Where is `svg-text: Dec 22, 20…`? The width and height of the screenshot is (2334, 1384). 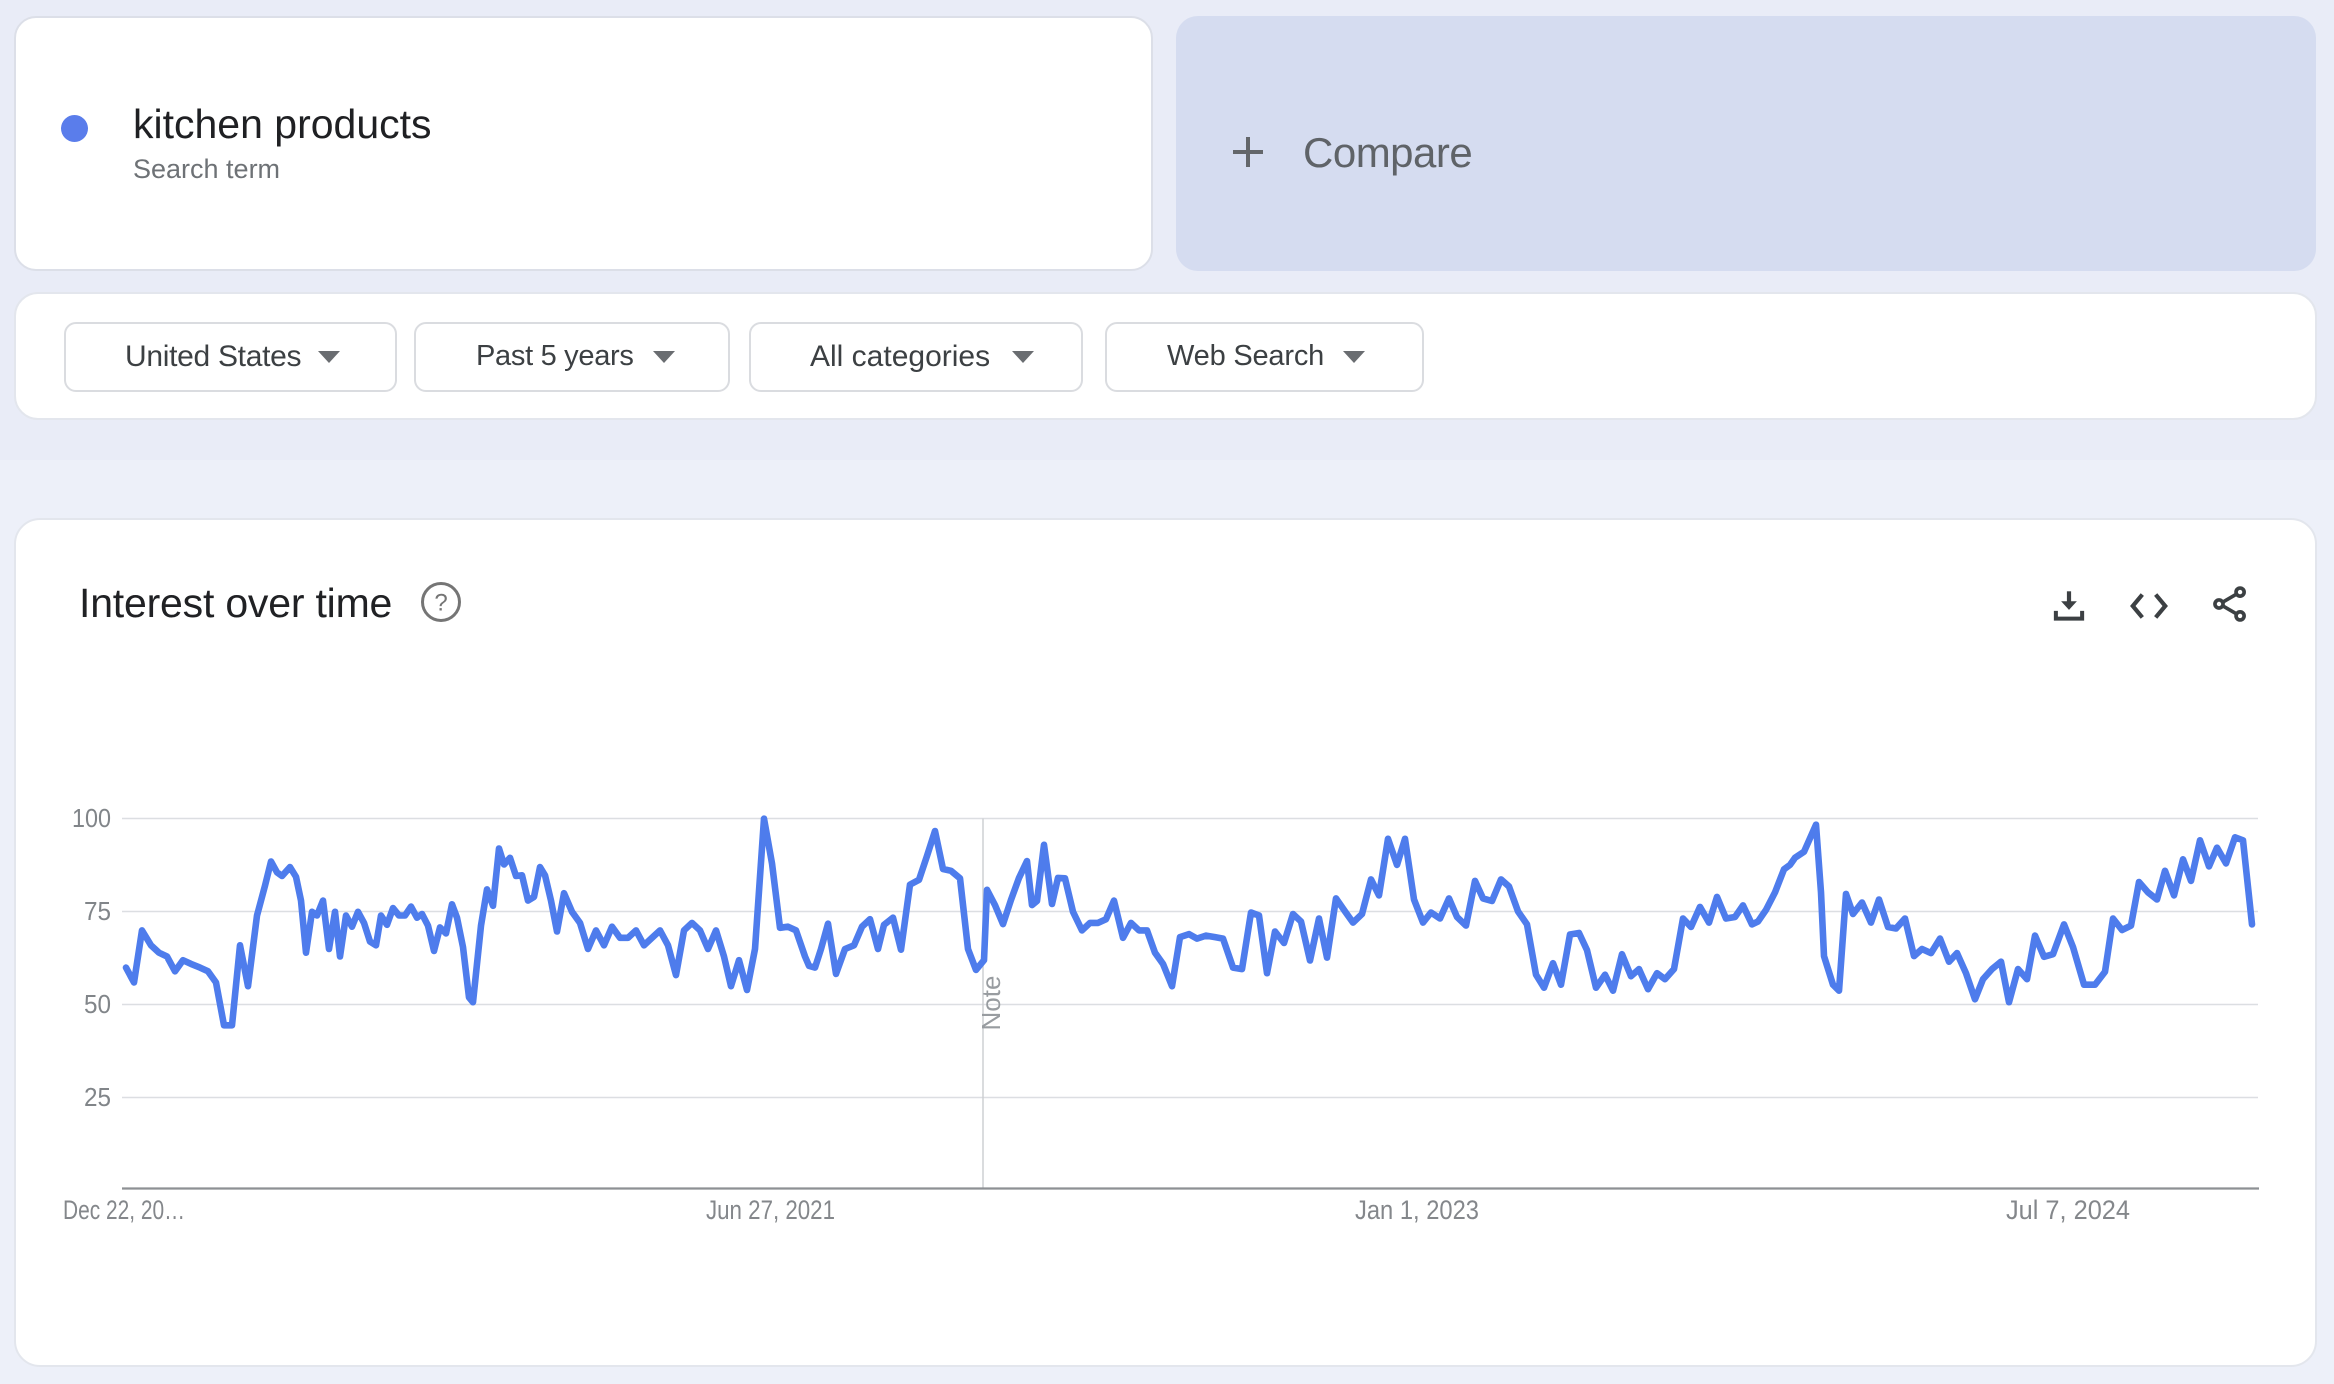
svg-text: Dec 22, 20… is located at coordinates (124, 1210).